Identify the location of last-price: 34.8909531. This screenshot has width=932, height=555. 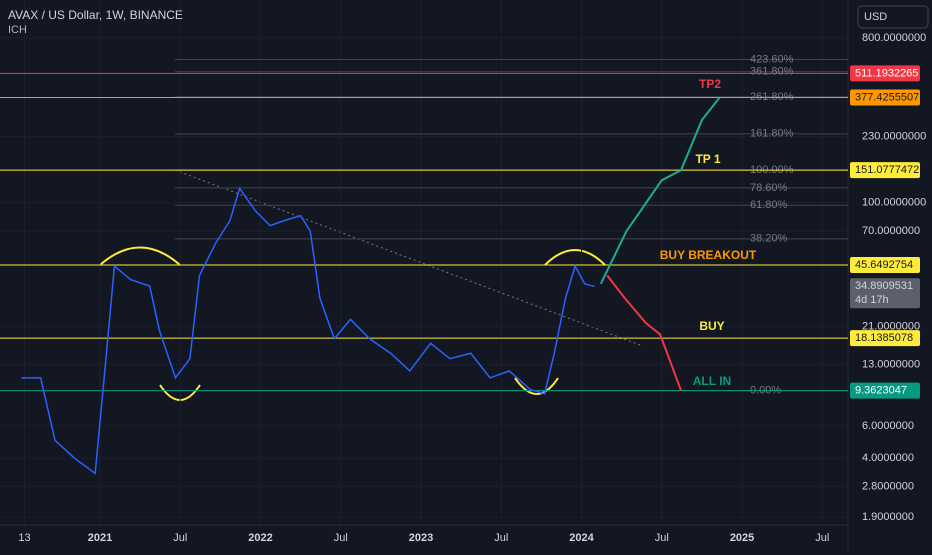
(884, 286).